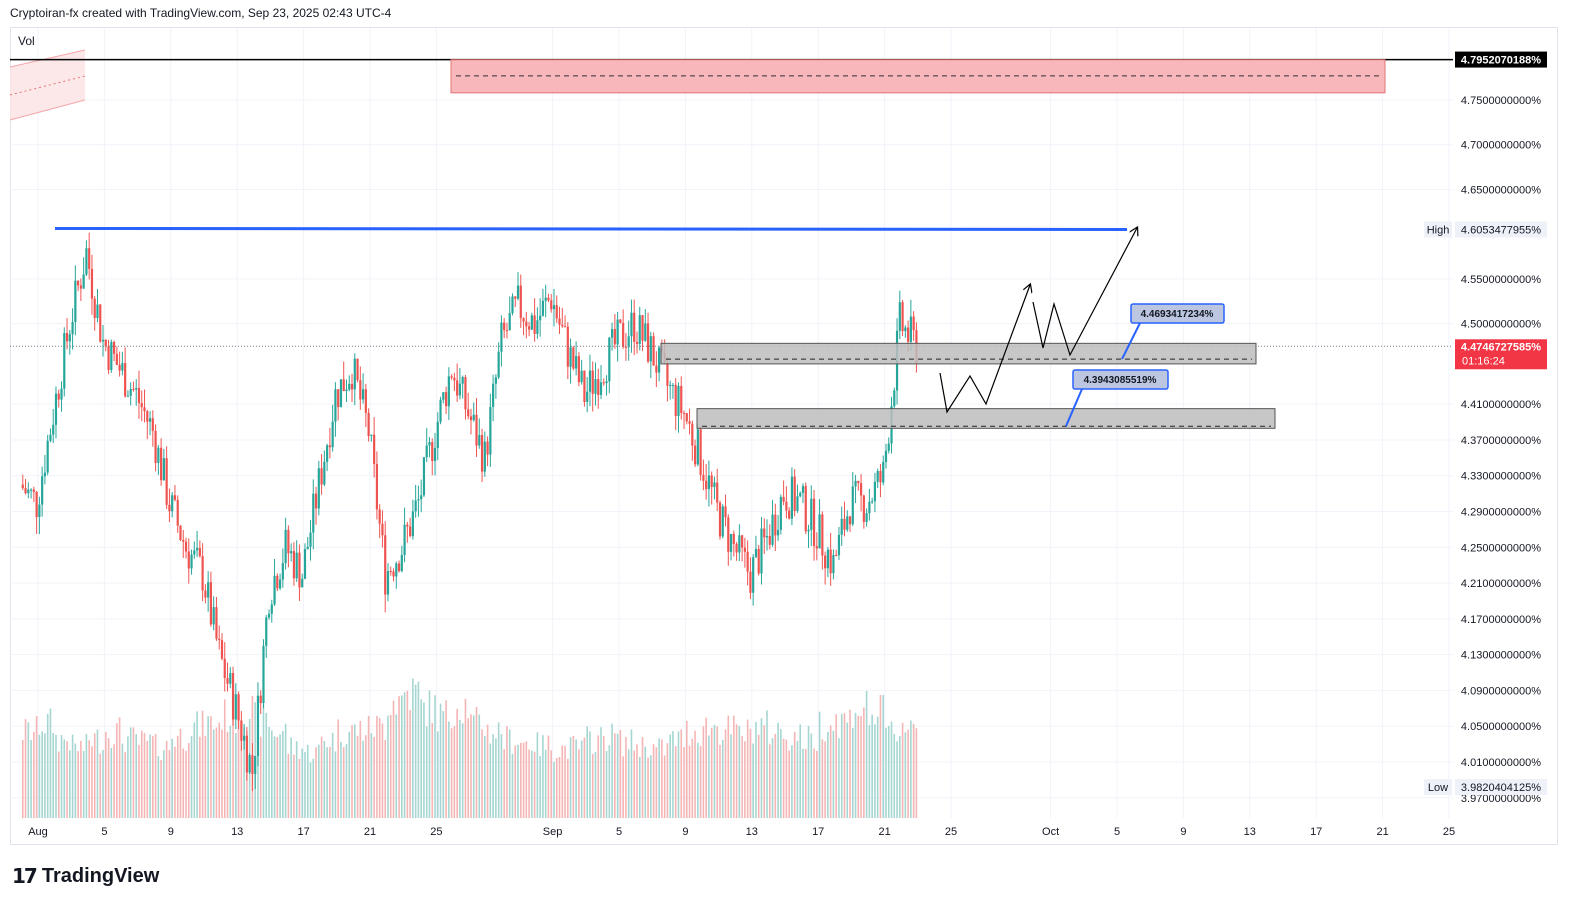 The image size is (1589, 917). Describe the element at coordinates (741, 832) in the screenshot. I see `x-axis: Aug 5 9 13 17 21 25 Sep 5 9 13 17 21 25 Oct 5 9 13 17 21 25` at that location.